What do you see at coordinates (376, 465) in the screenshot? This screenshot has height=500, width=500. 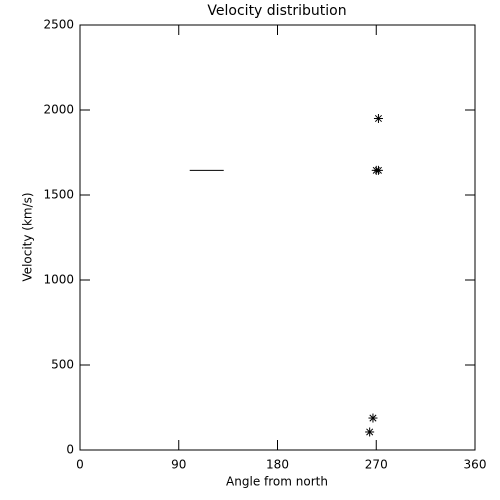 I see `x-tick-label: 270` at bounding box center [376, 465].